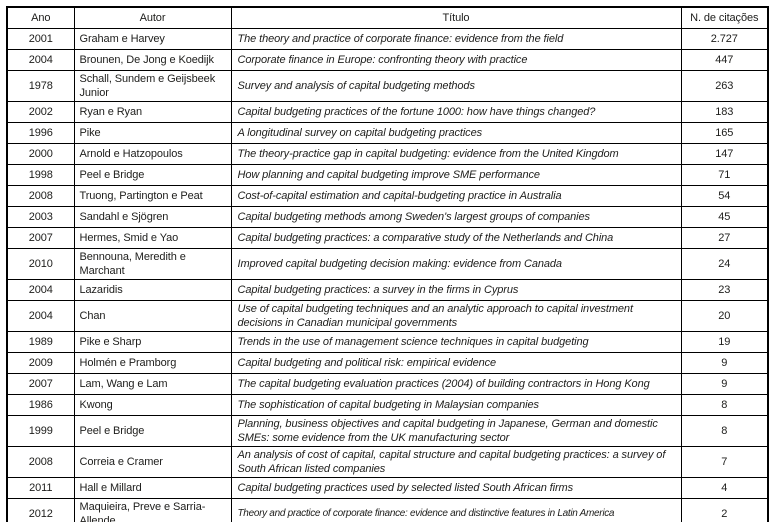  Describe the element at coordinates (40, 17) in the screenshot. I see `column-header-ano: Ano` at that location.